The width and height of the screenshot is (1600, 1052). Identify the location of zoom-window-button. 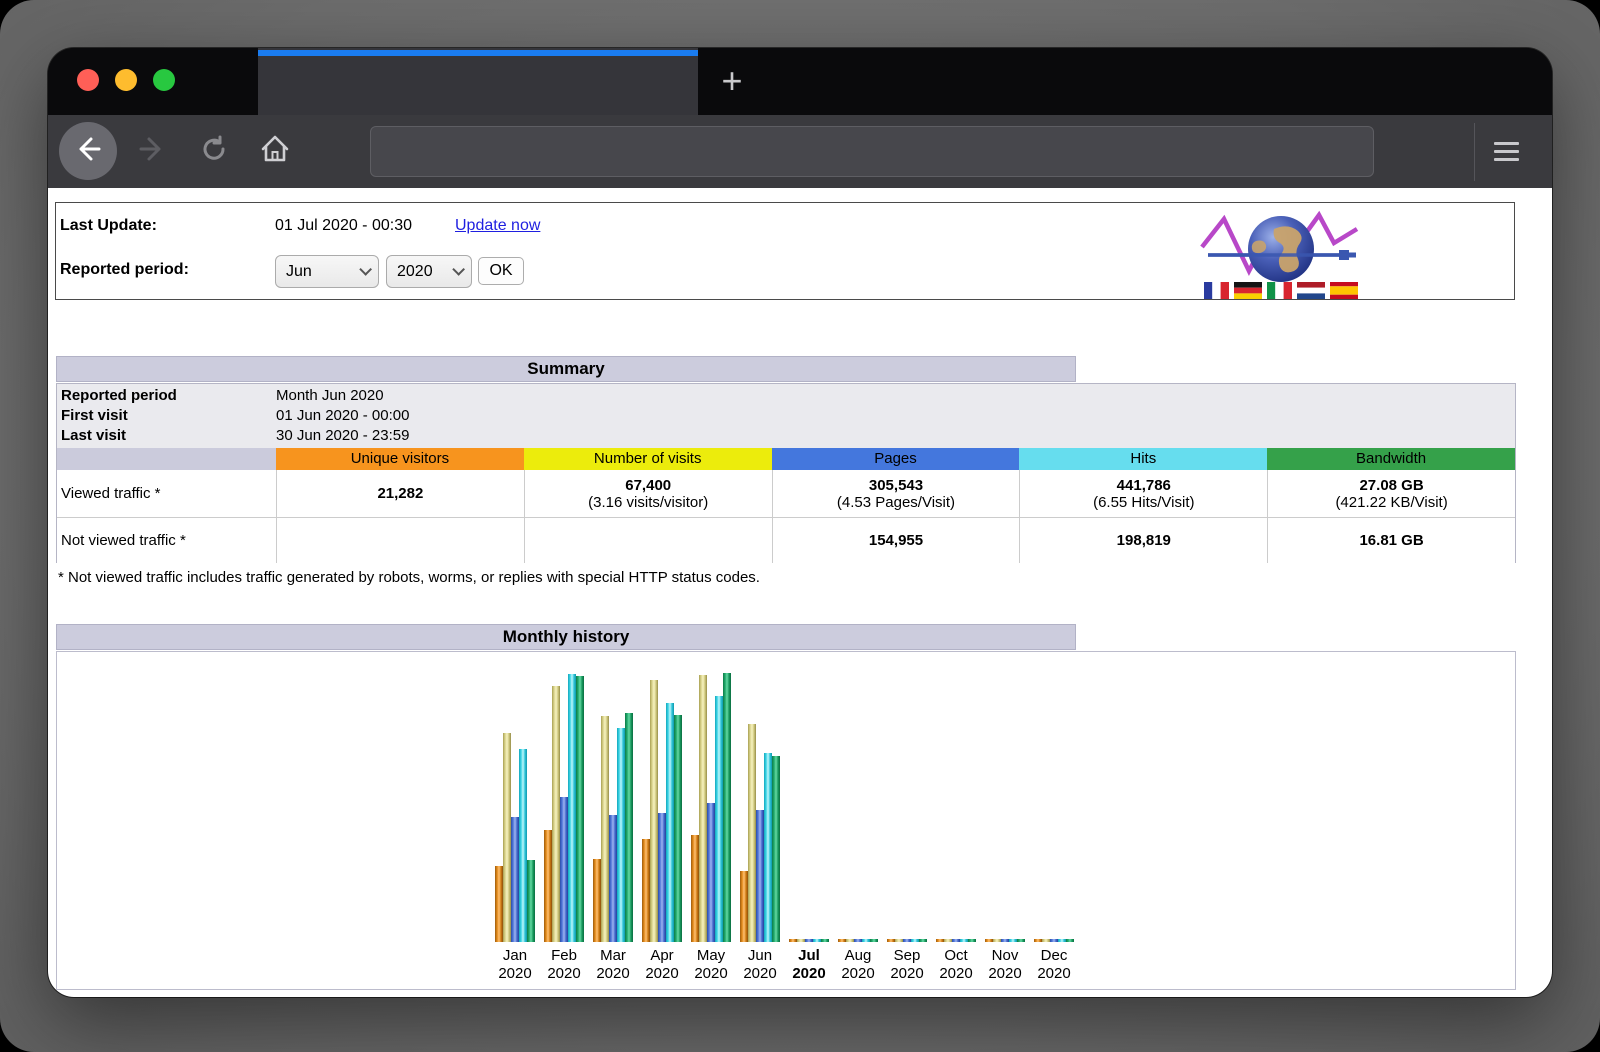
(164, 80).